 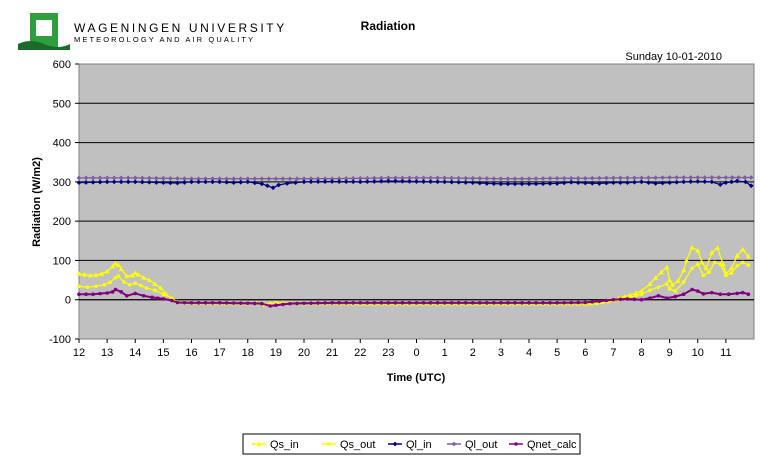 What do you see at coordinates (552, 445) in the screenshot?
I see `legend-label: Qnet_calc` at bounding box center [552, 445].